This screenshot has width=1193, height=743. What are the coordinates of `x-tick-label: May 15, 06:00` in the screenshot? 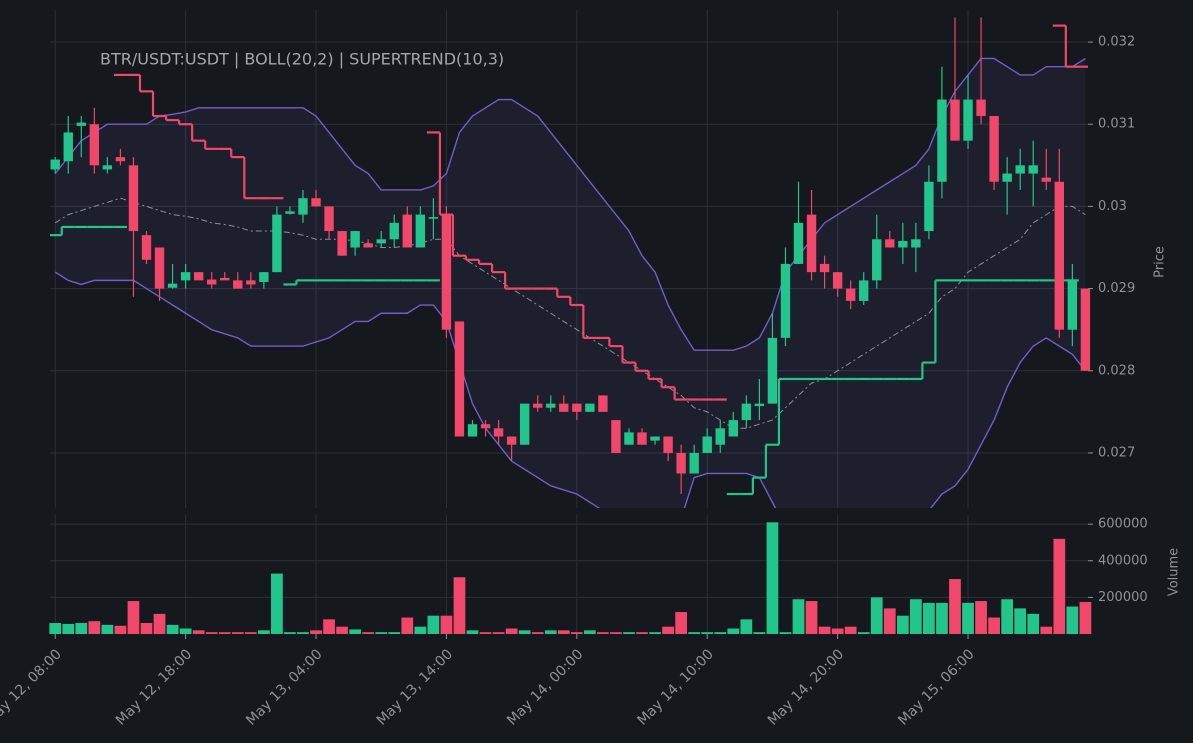 It's located at (936, 687).